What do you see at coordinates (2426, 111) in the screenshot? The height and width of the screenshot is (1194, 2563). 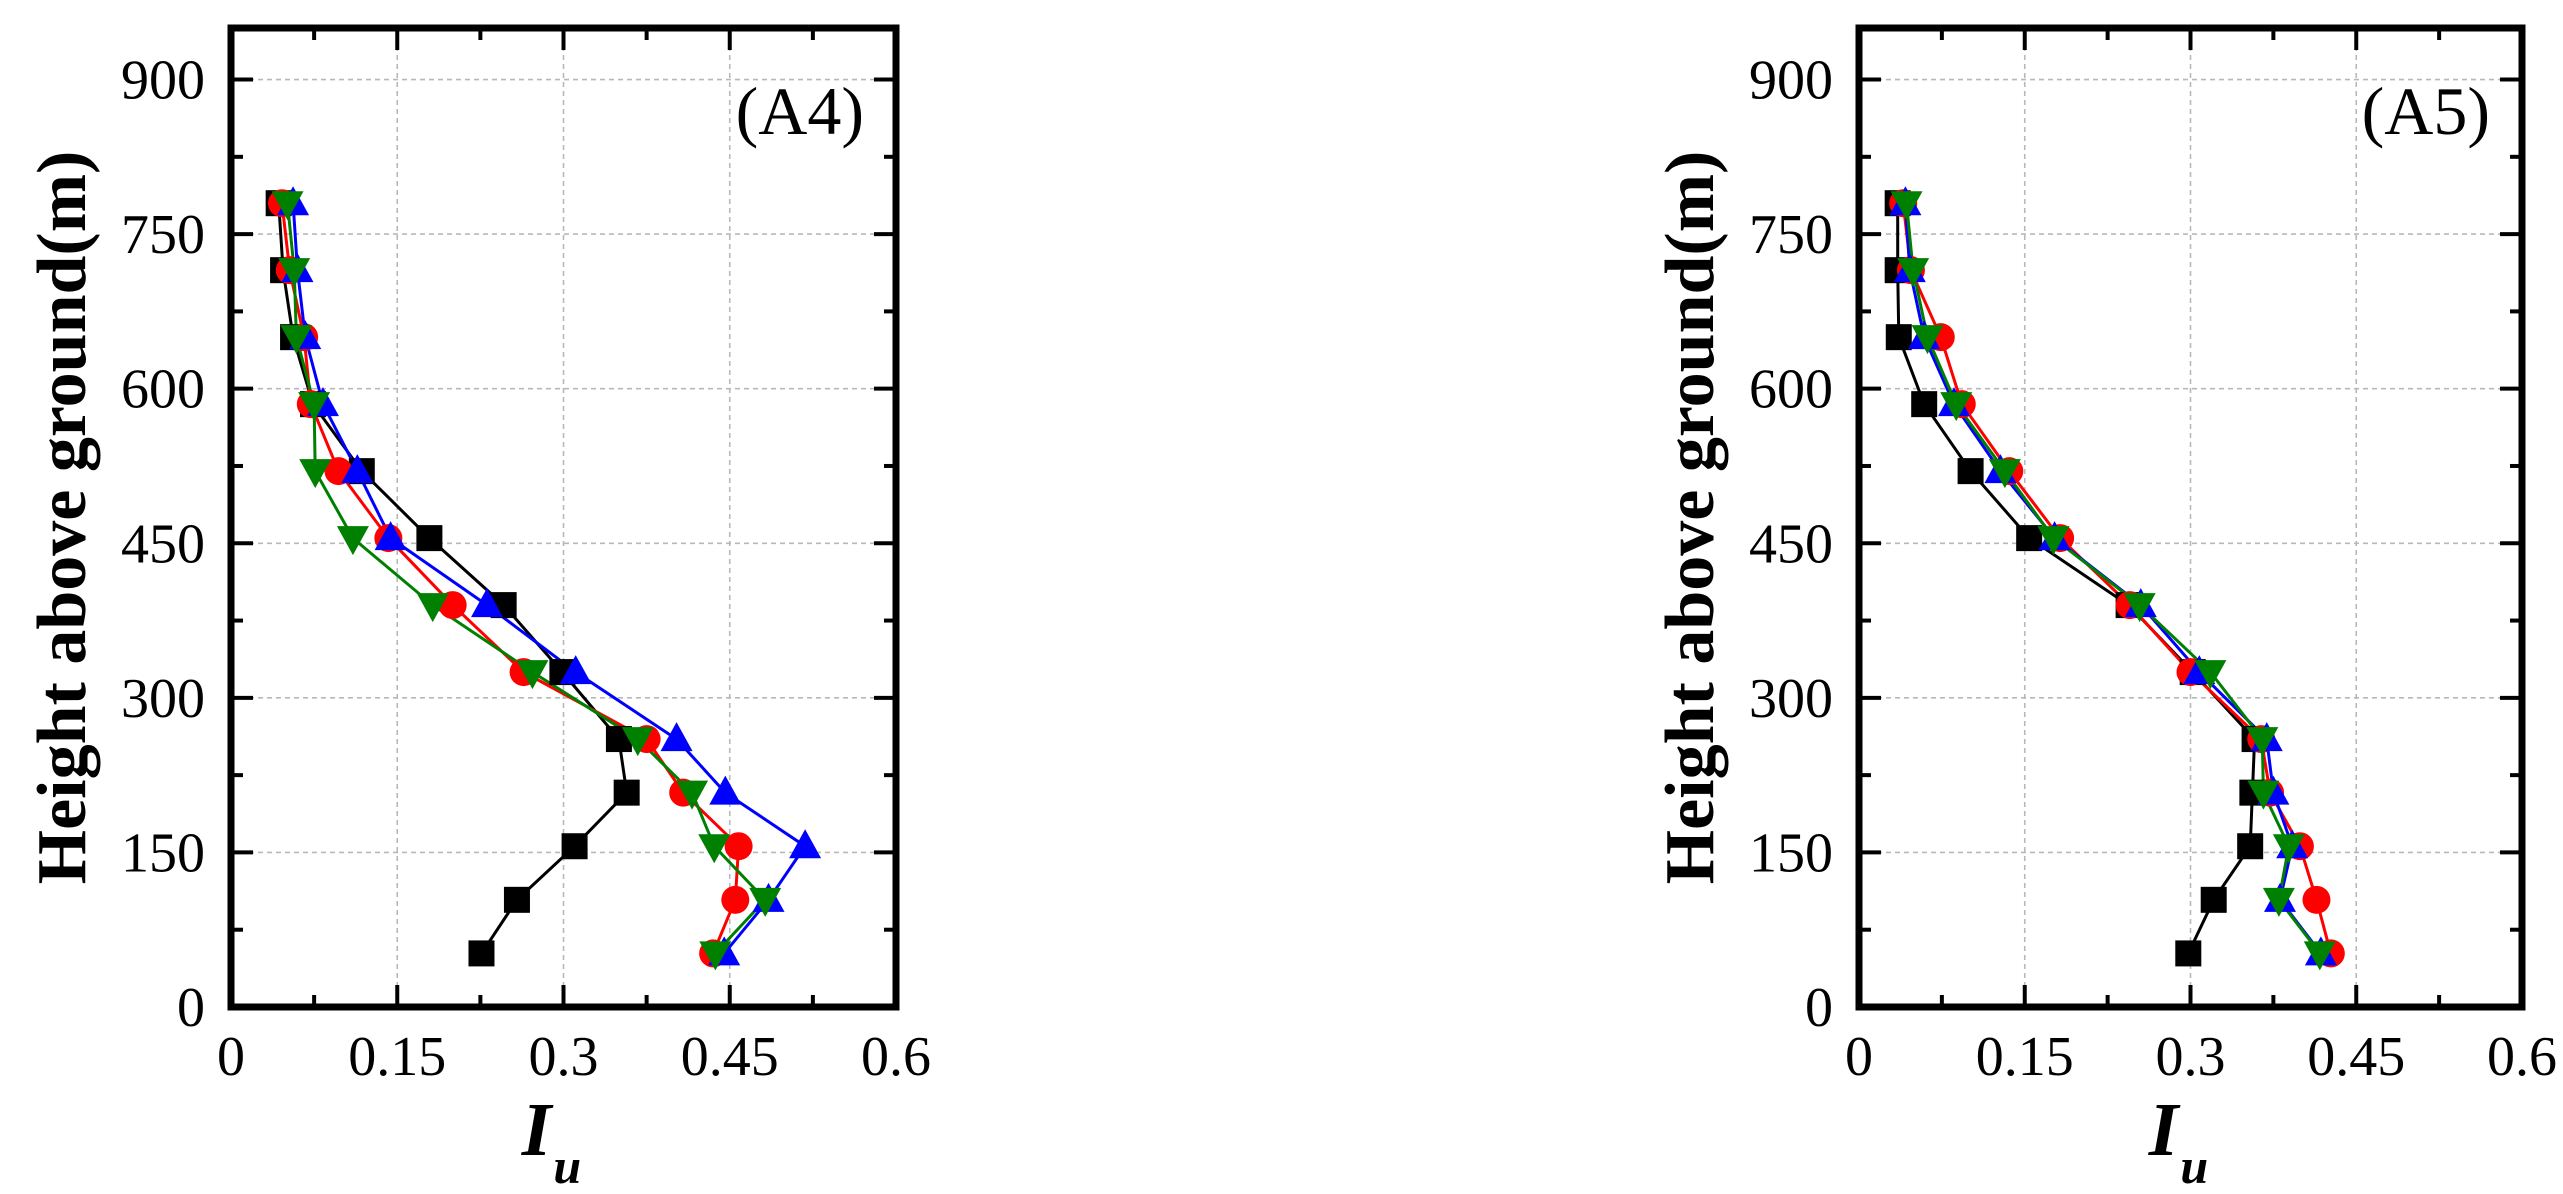 I see `panel-label: (A5)` at bounding box center [2426, 111].